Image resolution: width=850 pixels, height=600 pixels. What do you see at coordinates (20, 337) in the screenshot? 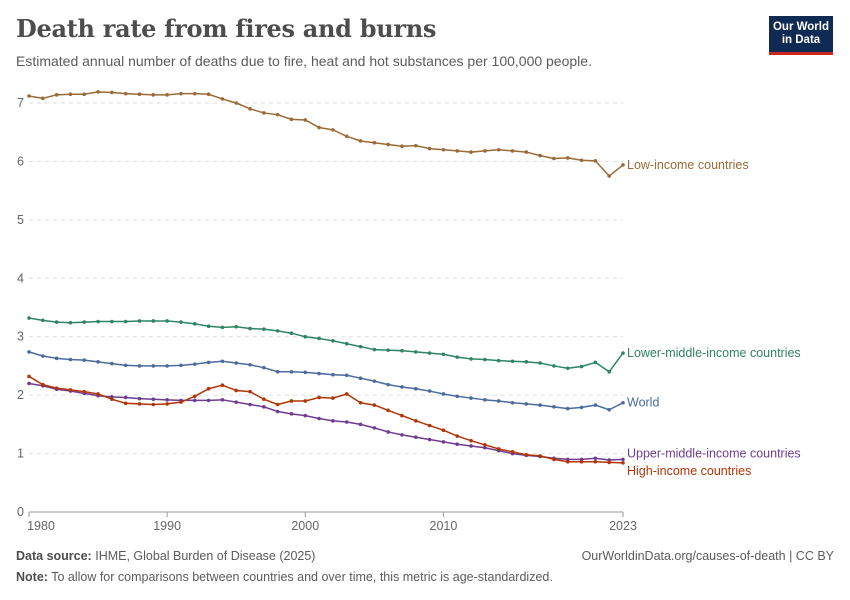
I see `y-tick-label: 3` at bounding box center [20, 337].